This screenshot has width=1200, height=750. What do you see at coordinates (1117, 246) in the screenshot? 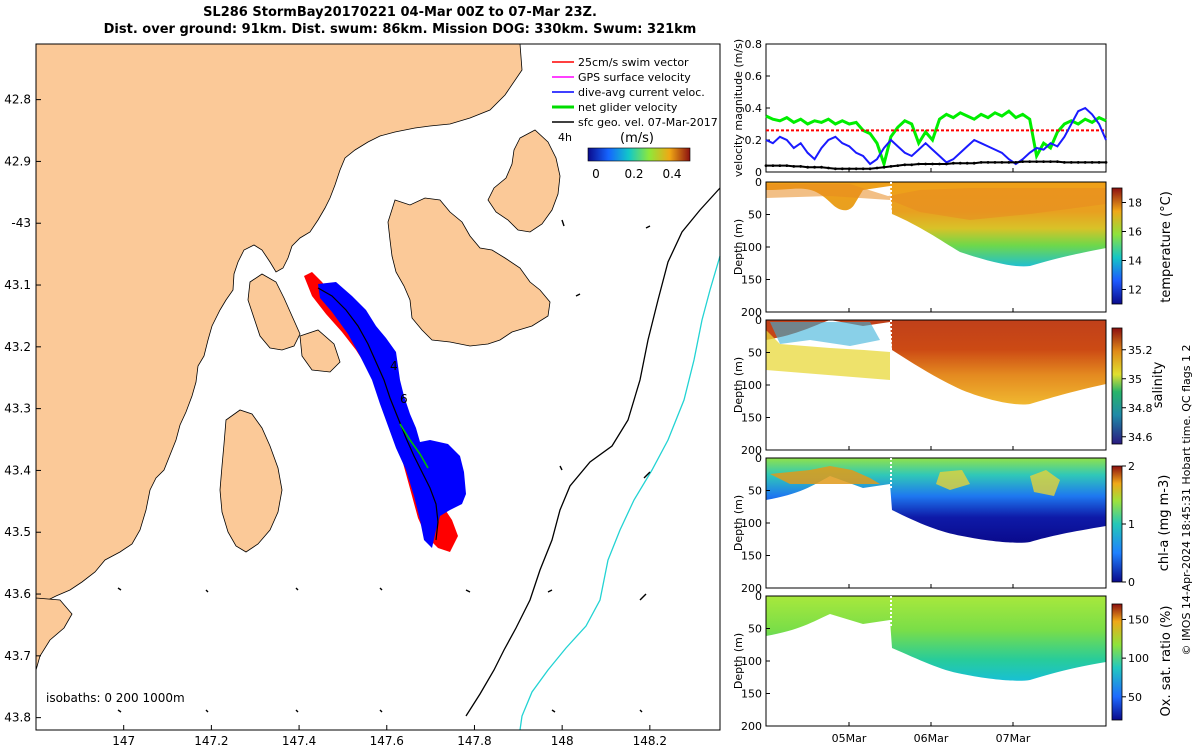
I see `temperature-colorbar` at bounding box center [1117, 246].